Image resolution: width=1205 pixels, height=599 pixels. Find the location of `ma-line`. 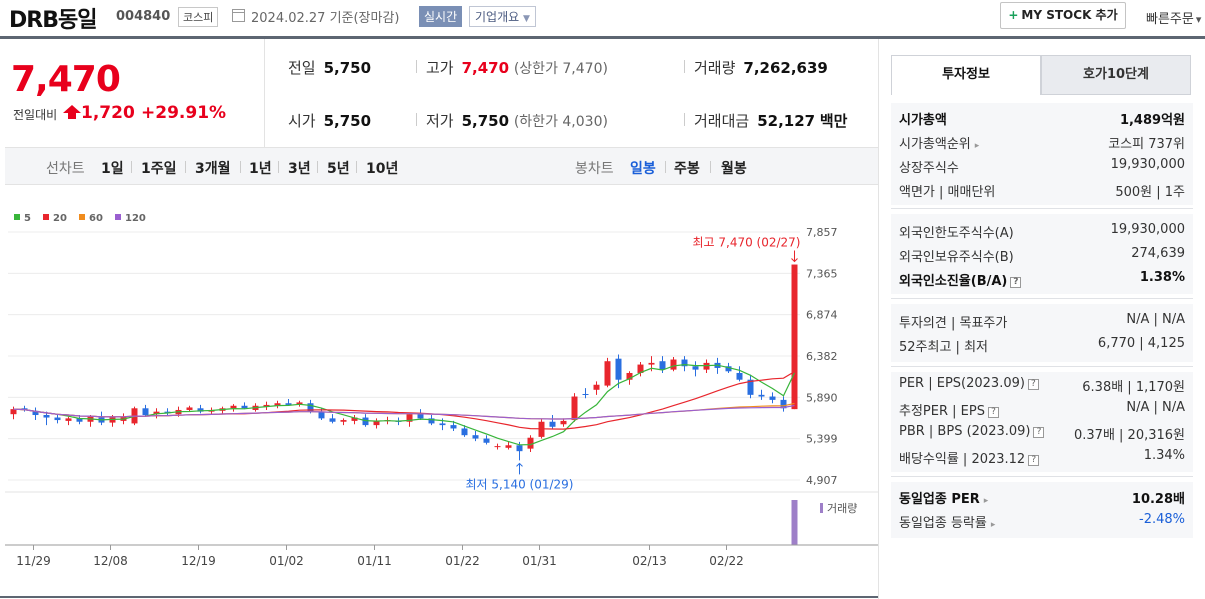

ma-line is located at coordinates (404, 412).